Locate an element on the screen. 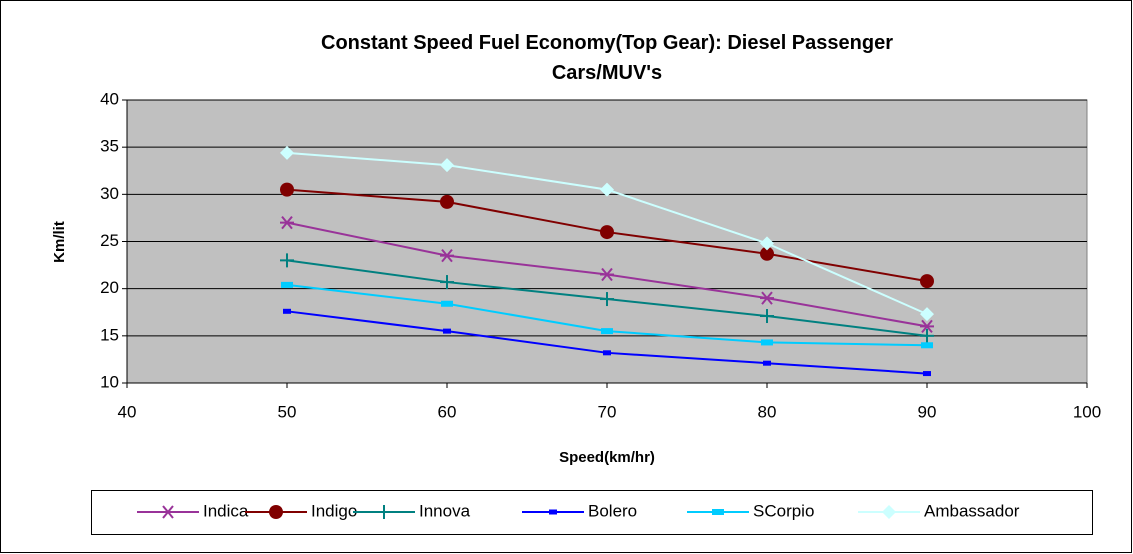 This screenshot has height=554, width=1133. legend-label: Innova is located at coordinates (445, 510).